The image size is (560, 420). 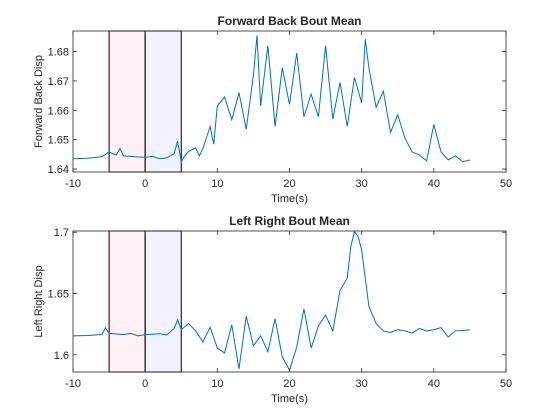 What do you see at coordinates (506, 384) in the screenshot?
I see `left-right-x-tick-label: 50` at bounding box center [506, 384].